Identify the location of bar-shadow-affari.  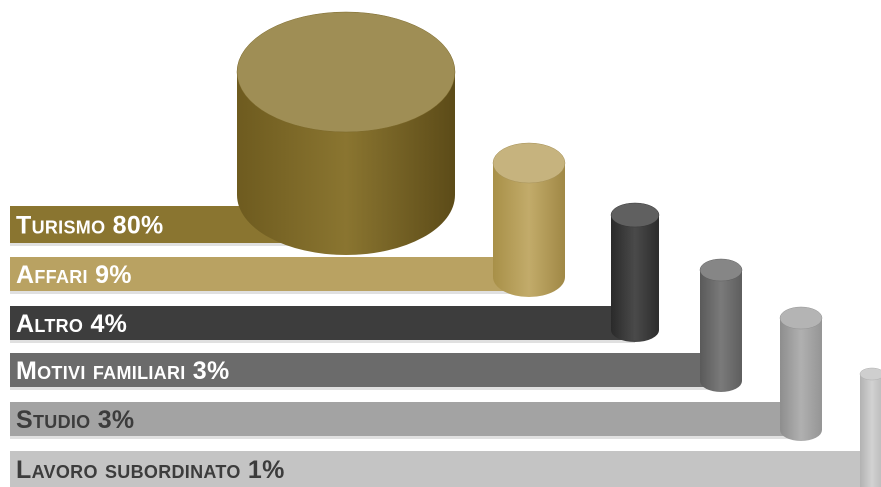
(269, 292).